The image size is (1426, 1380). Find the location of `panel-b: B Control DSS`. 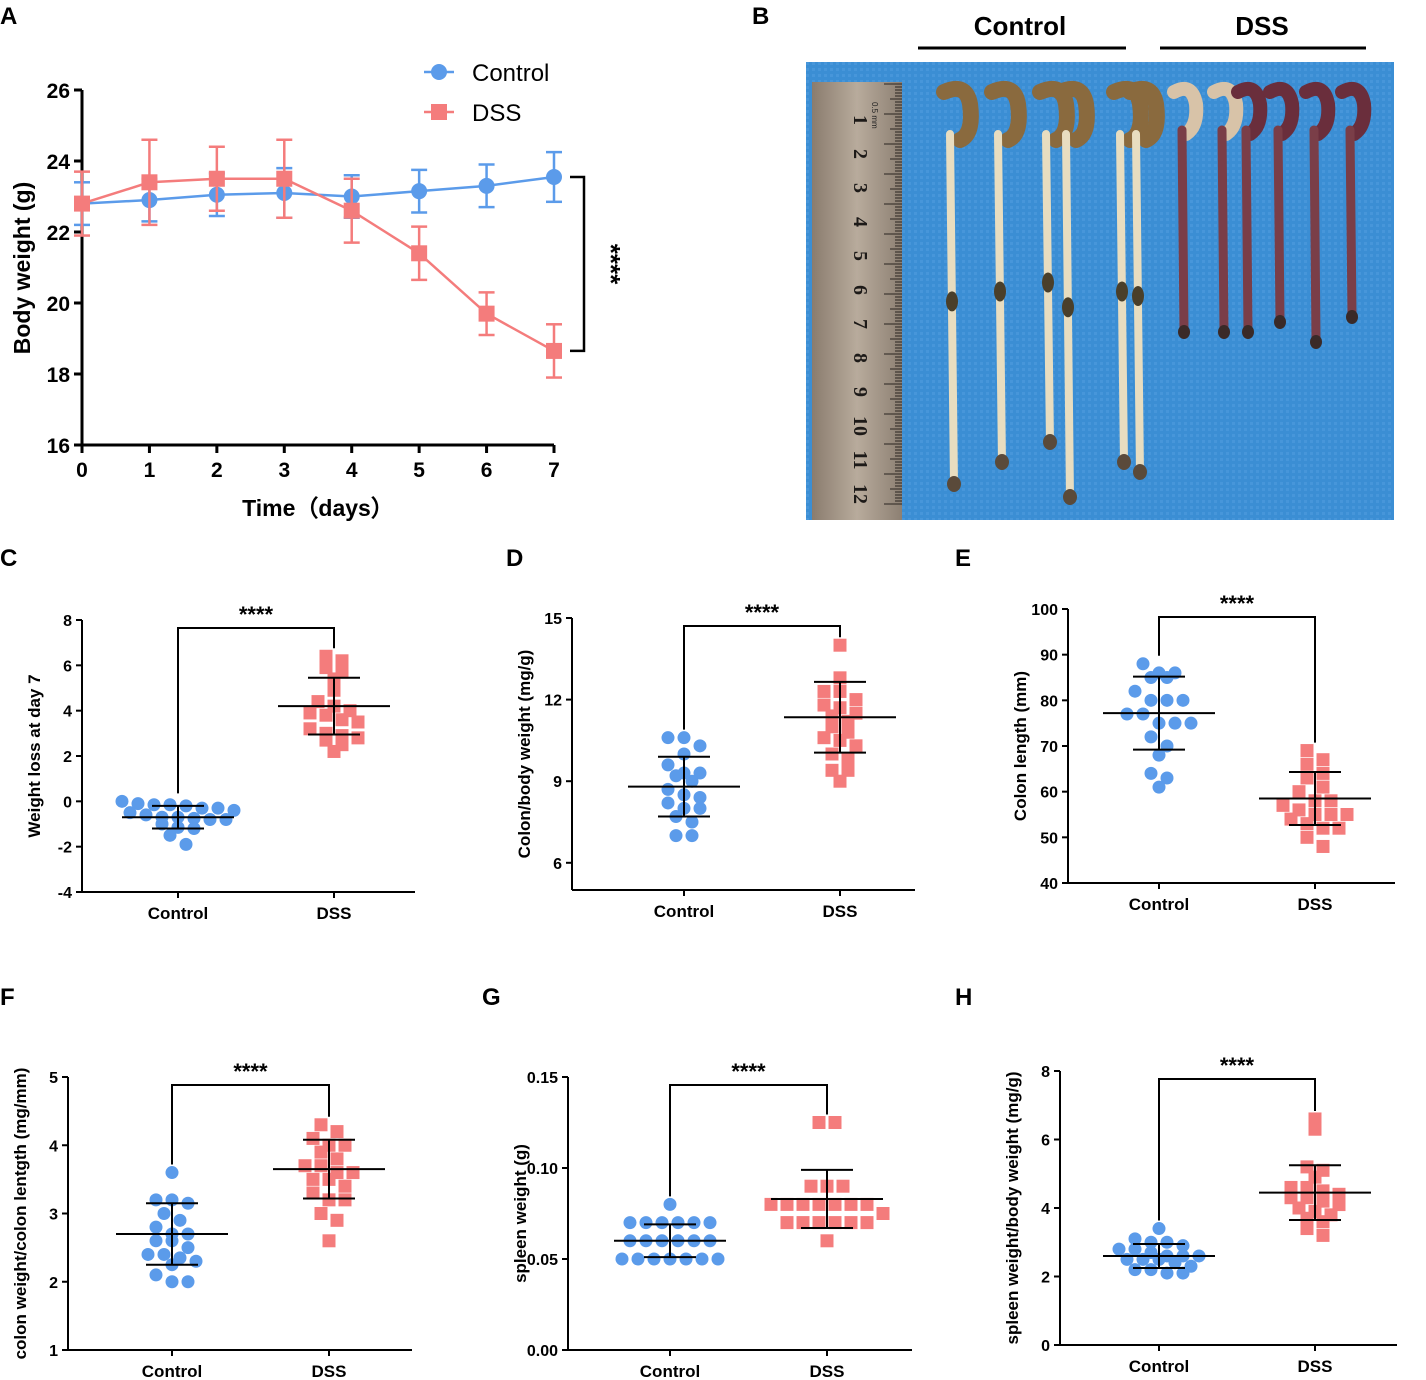

panel-b: B Control DSS is located at coordinates (1059, 26).